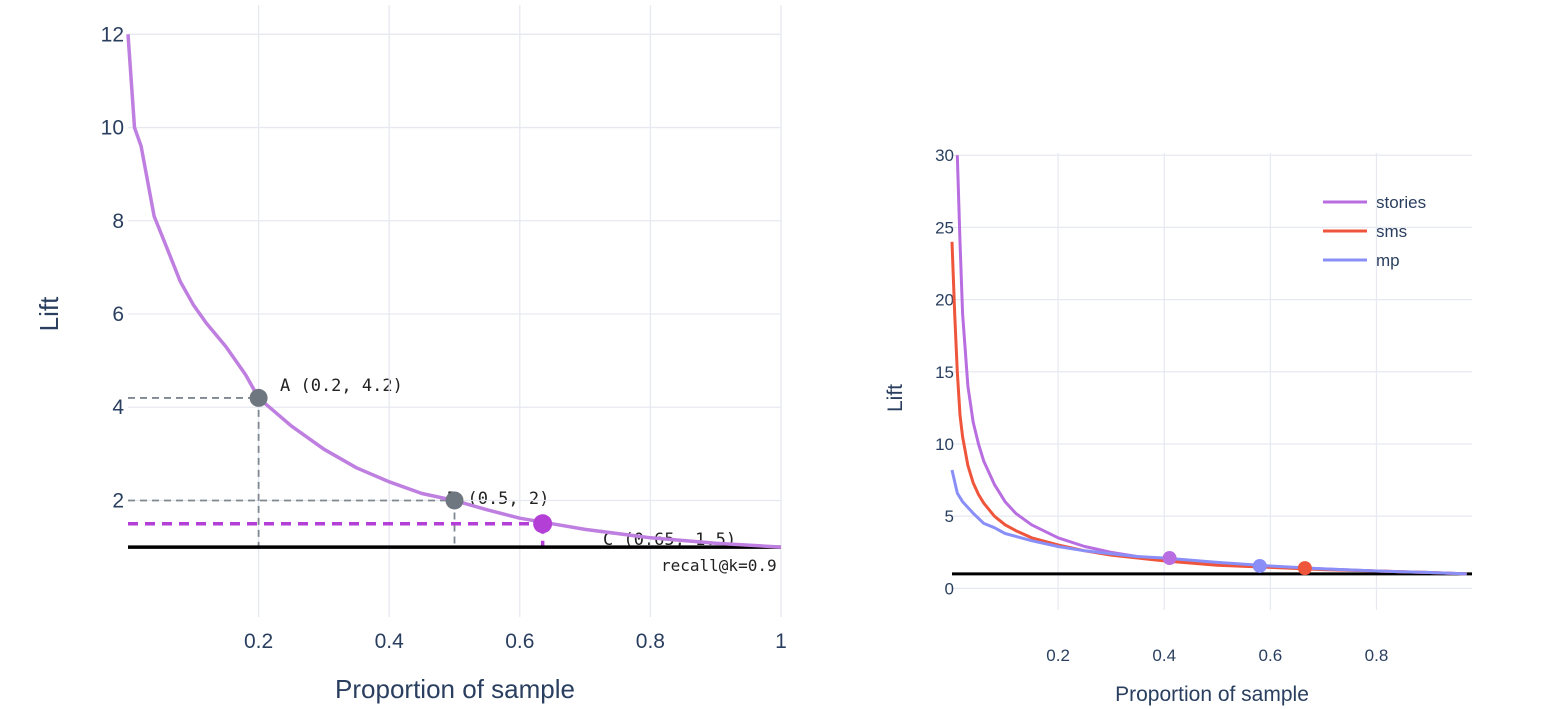  I want to click on left-x-tick-label: 0.2, so click(258, 641).